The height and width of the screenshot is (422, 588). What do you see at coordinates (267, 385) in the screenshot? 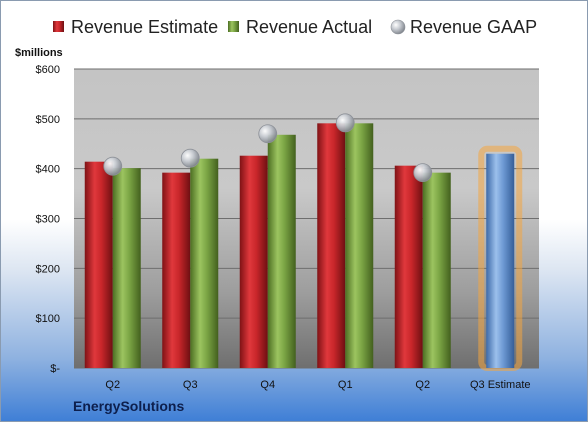
I see `x-tick-label: Q4` at bounding box center [267, 385].